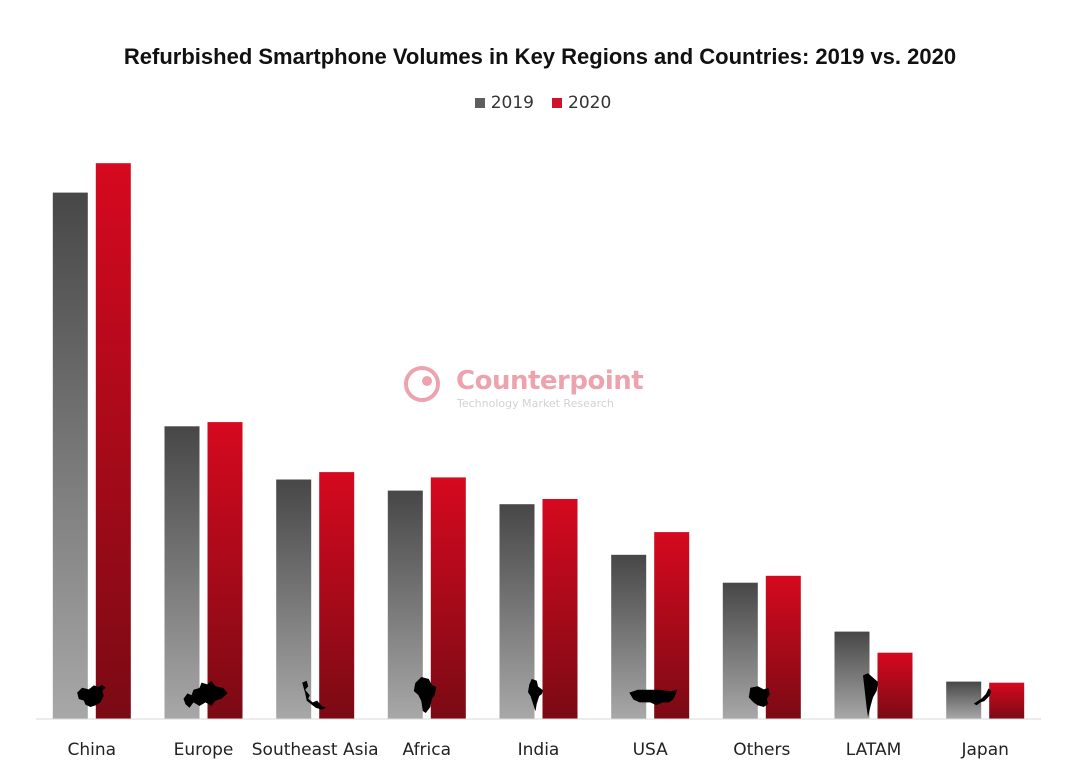 This screenshot has width=1080, height=780. What do you see at coordinates (315, 750) in the screenshot?
I see `x-tick-label-southeast-asia: Southeast Asia` at bounding box center [315, 750].